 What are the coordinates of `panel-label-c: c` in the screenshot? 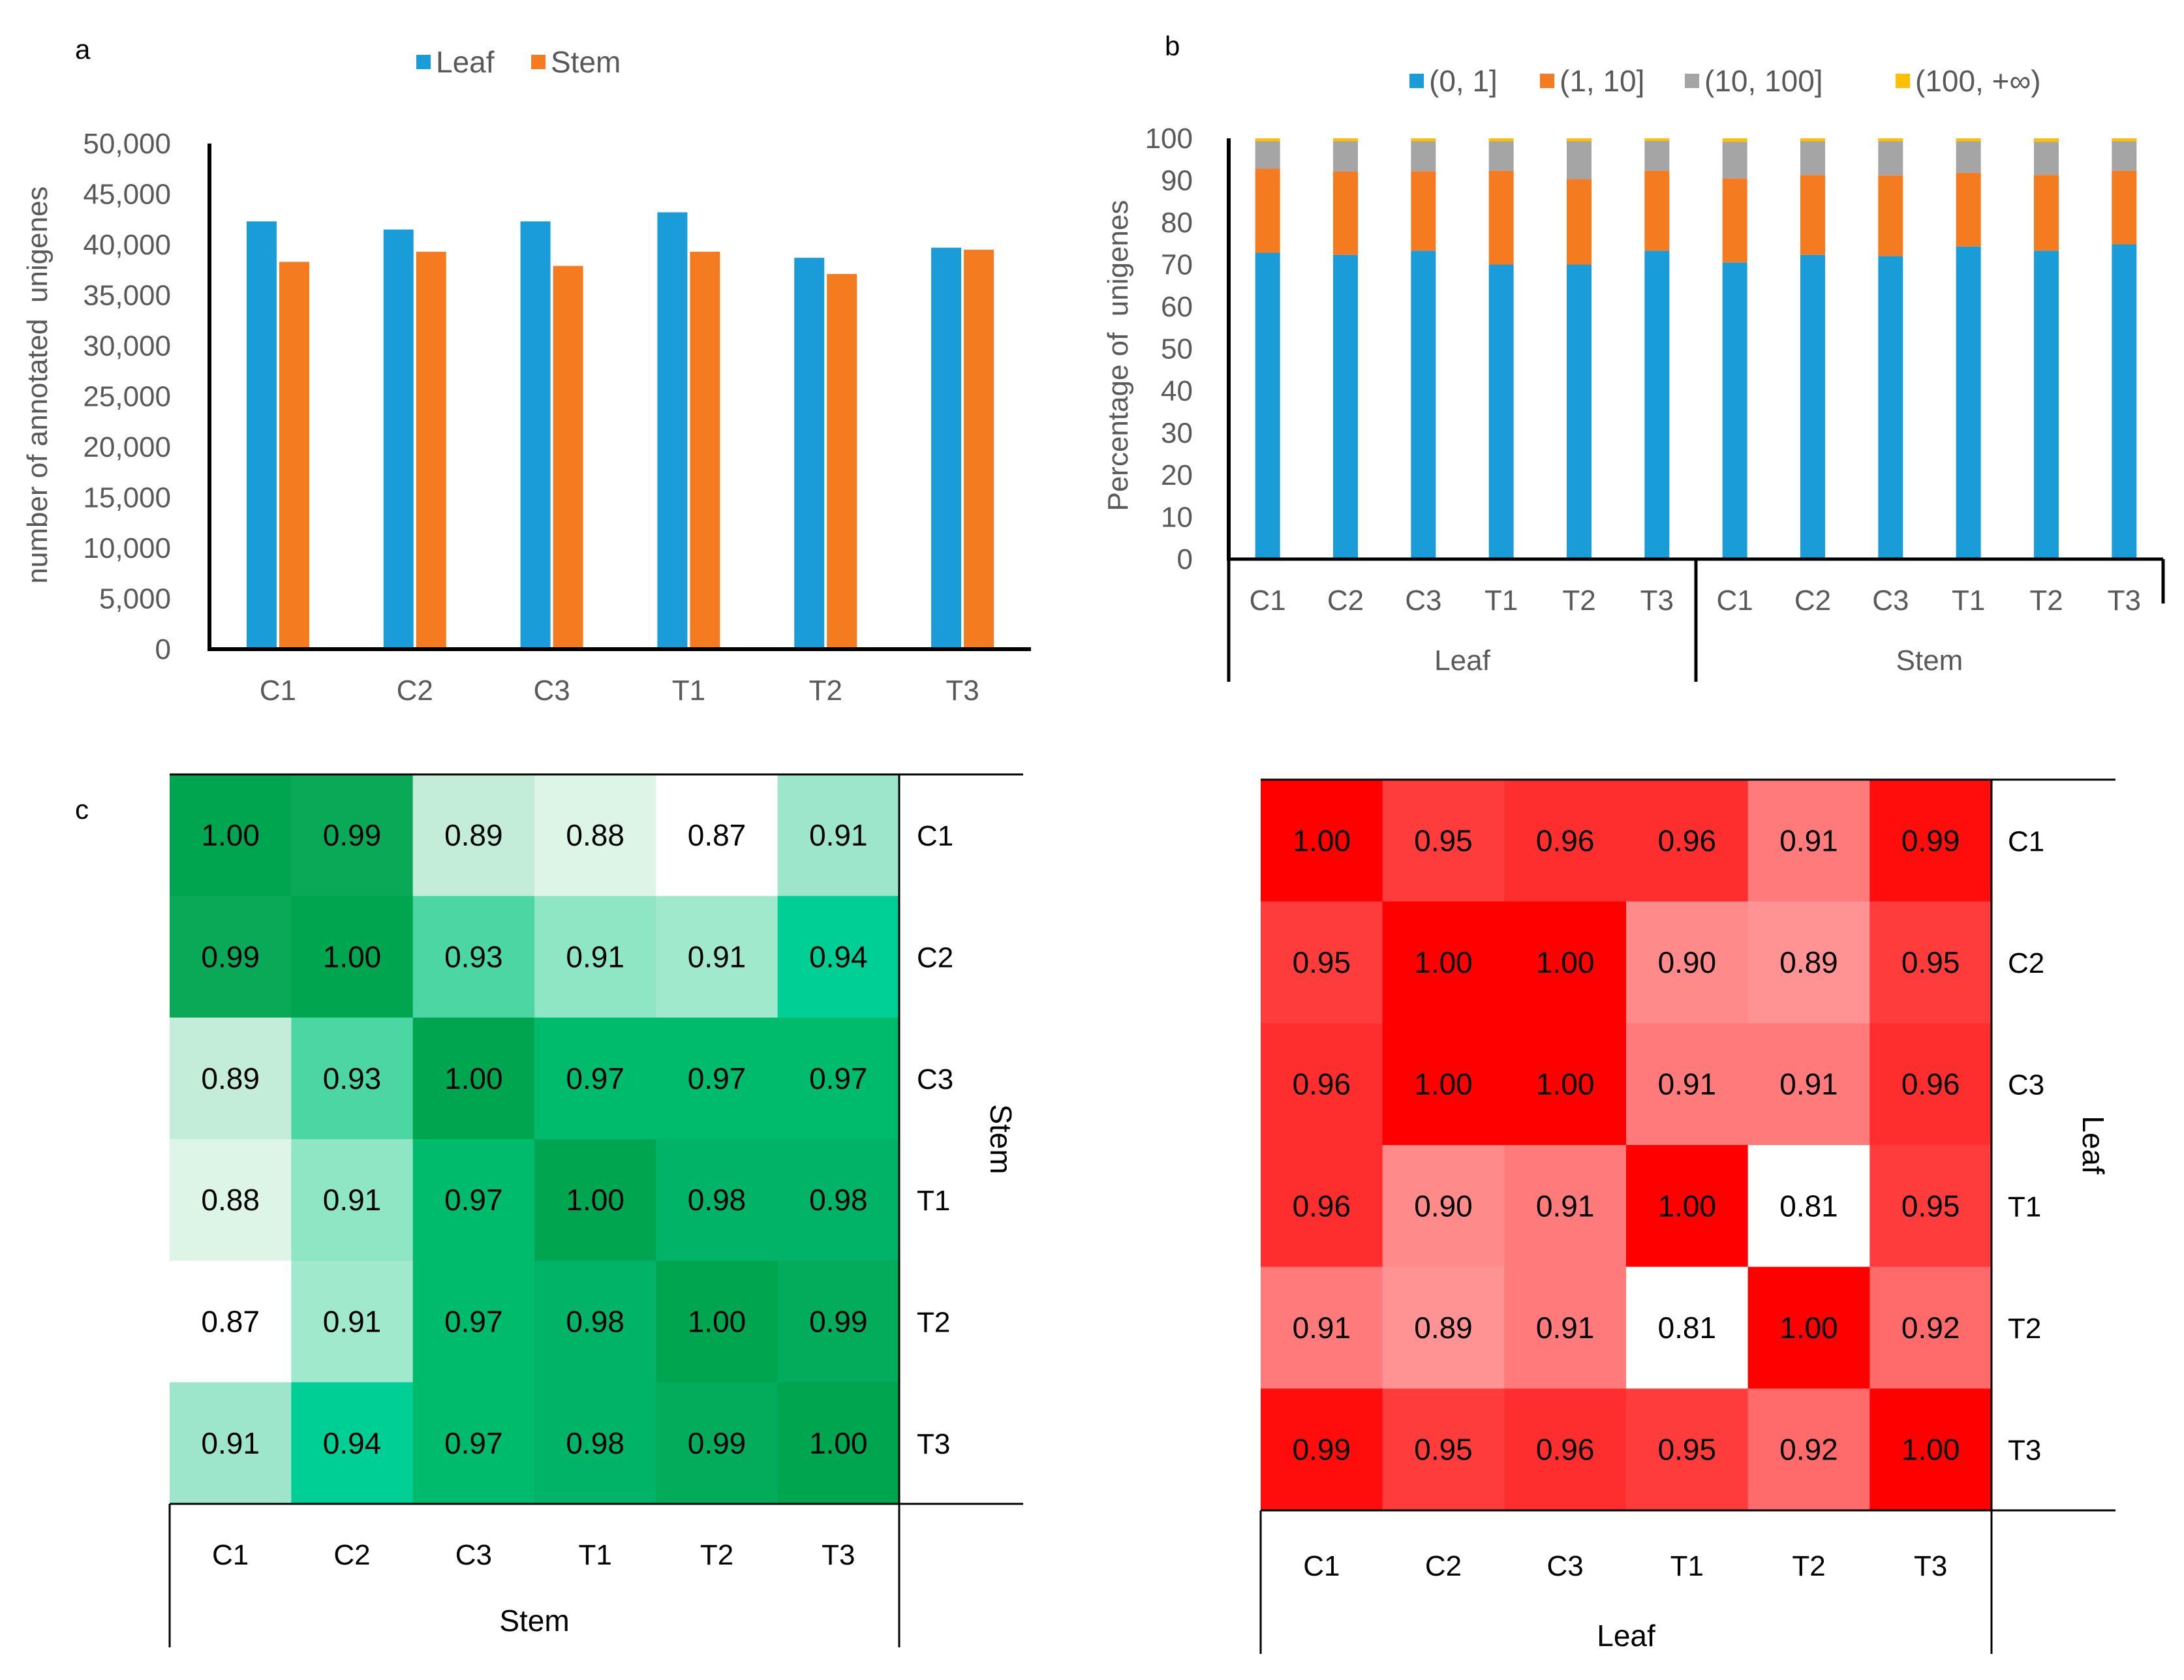 It's located at (82, 809).